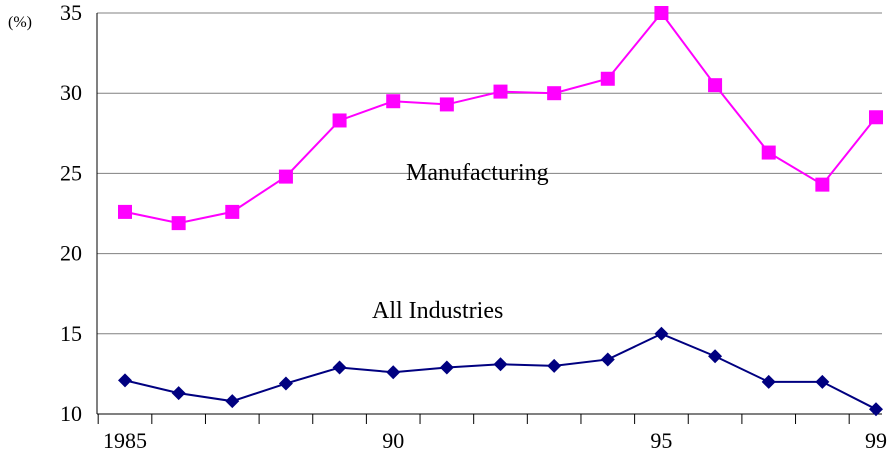  What do you see at coordinates (437, 311) in the screenshot?
I see `series-label-all-industries: All Industries` at bounding box center [437, 311].